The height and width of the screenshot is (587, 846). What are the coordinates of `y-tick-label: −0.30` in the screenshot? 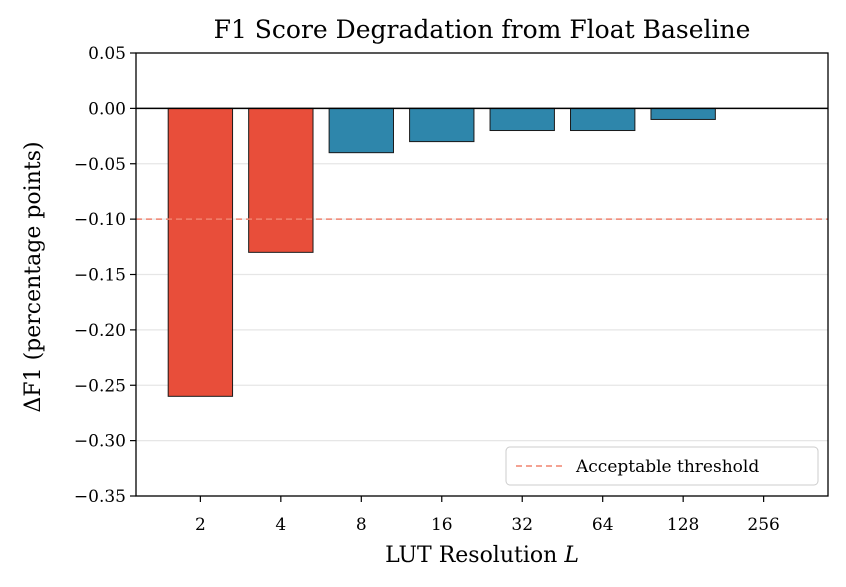 It's located at (100, 442).